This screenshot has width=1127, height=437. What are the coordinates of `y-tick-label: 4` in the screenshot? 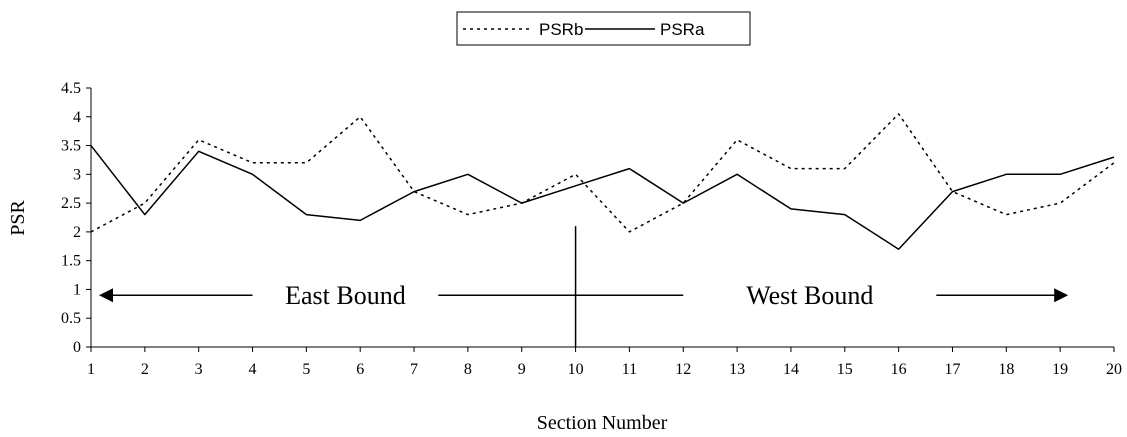 It's located at (77, 117).